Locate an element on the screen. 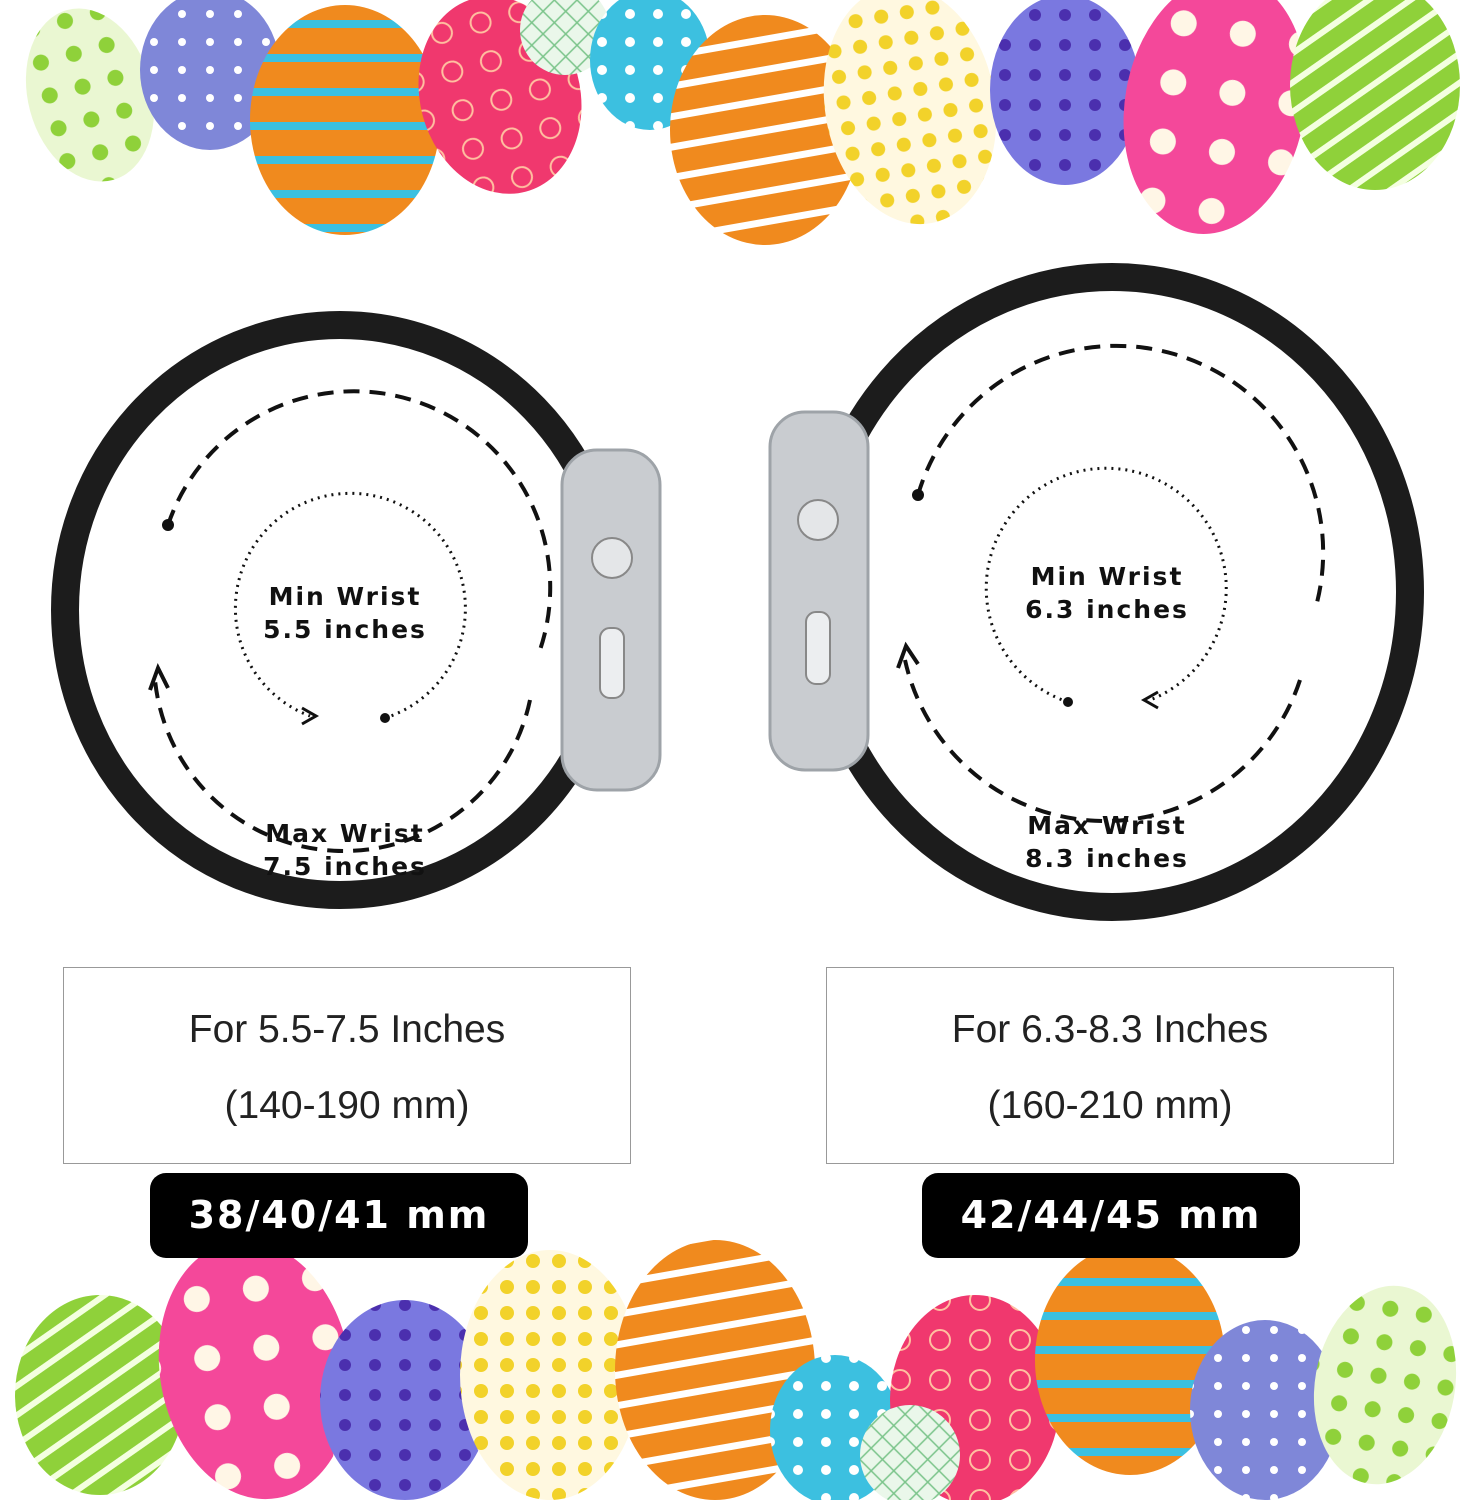  small-band-size-box: For 5.5-7.5 Inches (140-190 mm) is located at coordinates (347, 1065).